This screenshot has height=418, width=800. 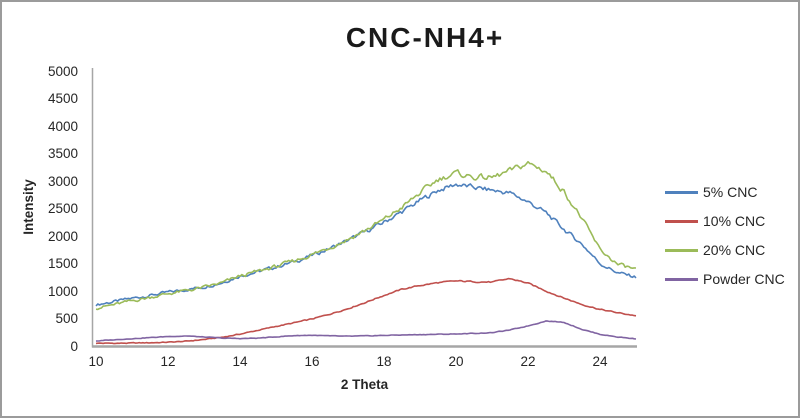 What do you see at coordinates (74, 346) in the screenshot?
I see `y-tick-label: 0` at bounding box center [74, 346].